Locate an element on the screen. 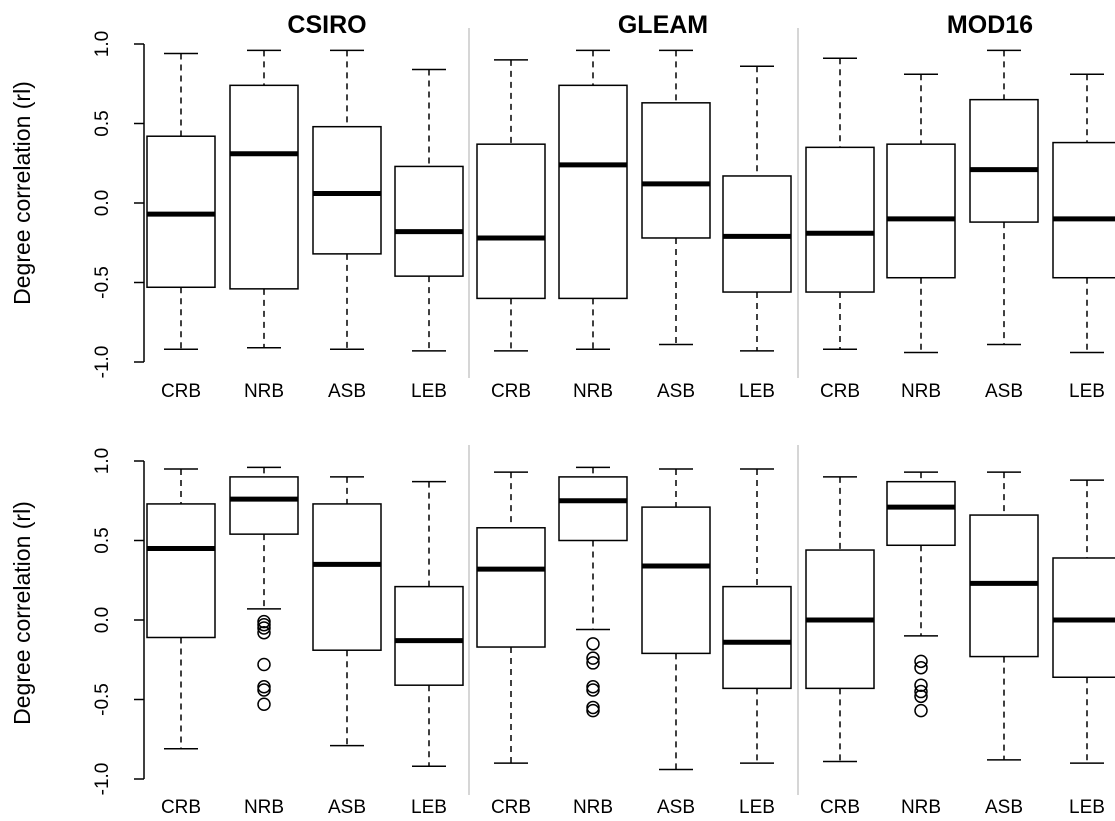 Image resolution: width=1115 pixels, height=821 pixels. panel-title-mod16: MOD16 is located at coordinates (990, 25).